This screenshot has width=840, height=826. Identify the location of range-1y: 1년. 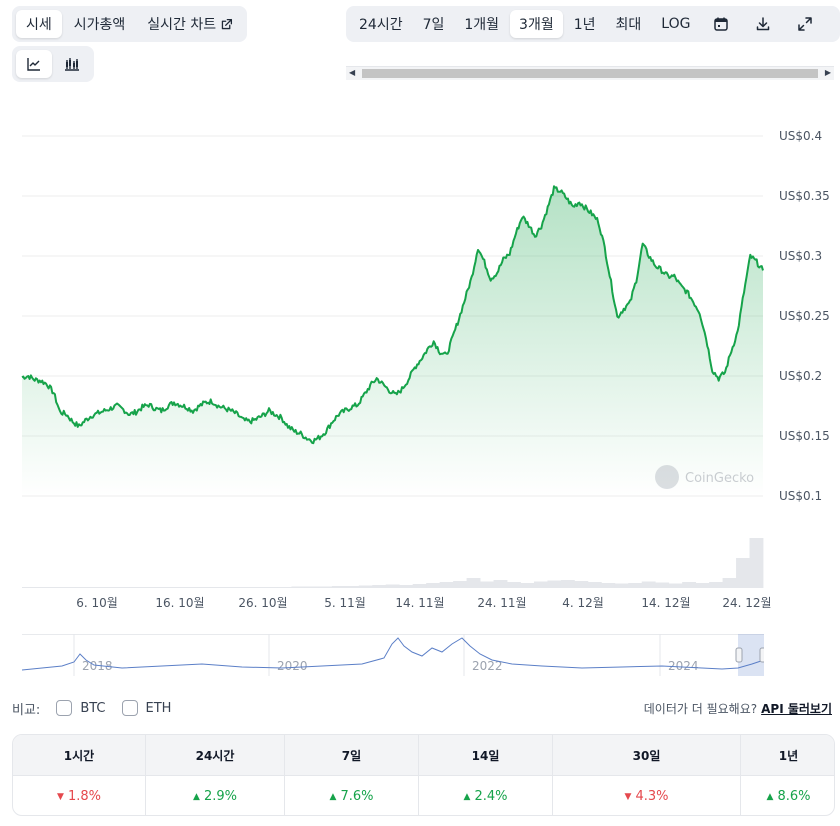
(584, 25).